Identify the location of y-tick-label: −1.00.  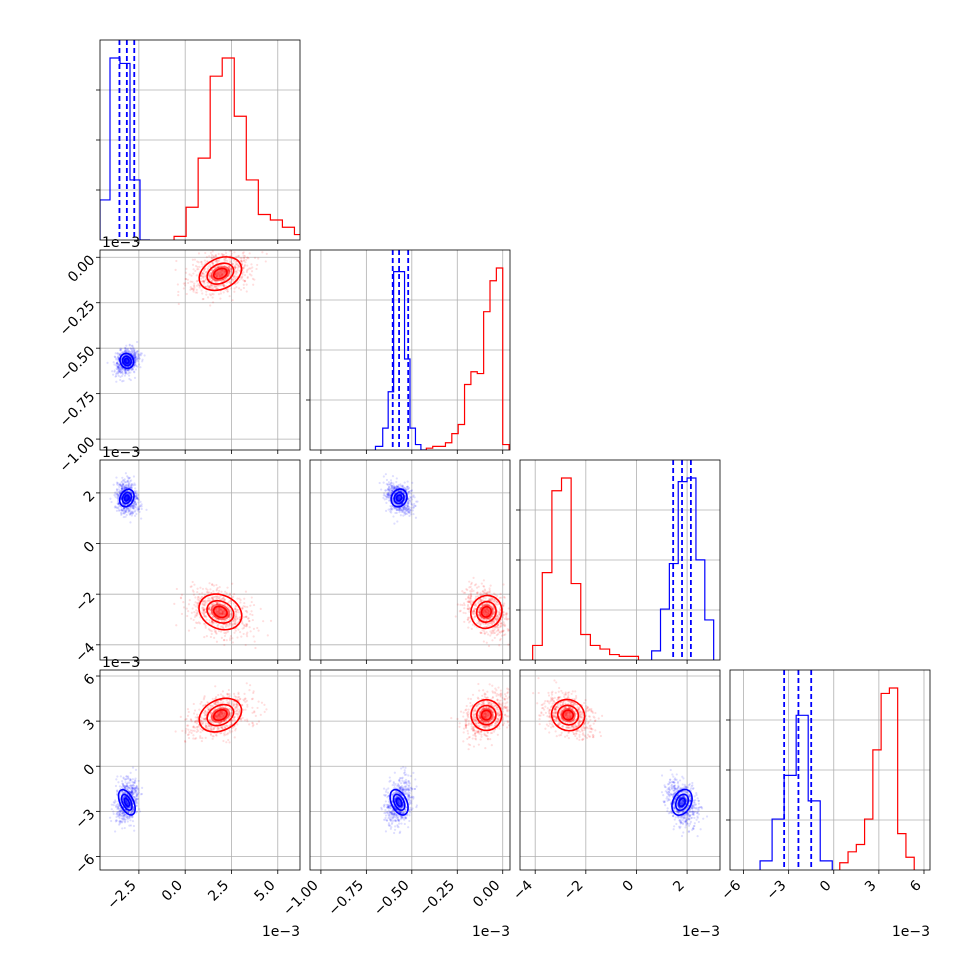
(78, 455).